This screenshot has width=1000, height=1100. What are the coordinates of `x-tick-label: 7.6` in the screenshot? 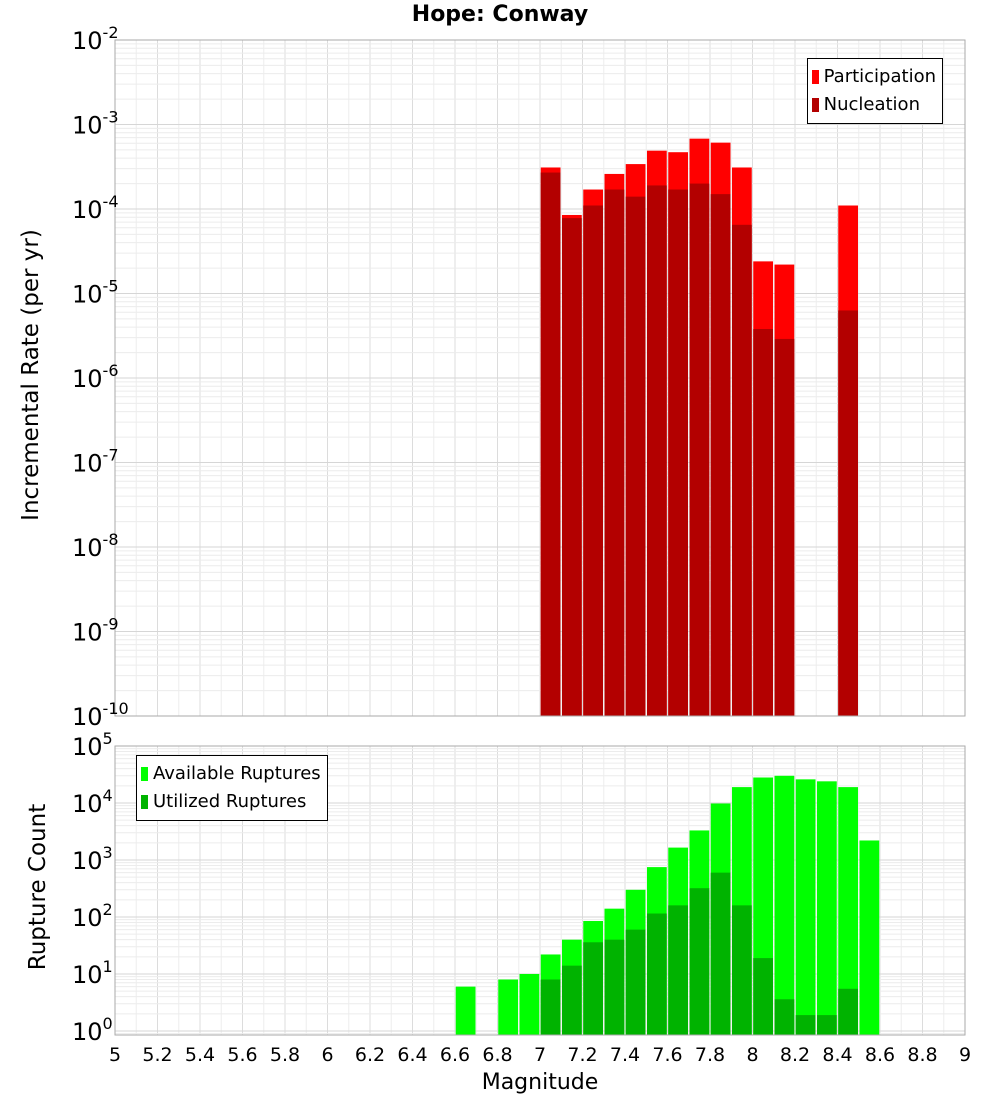 It's located at (667, 1055).